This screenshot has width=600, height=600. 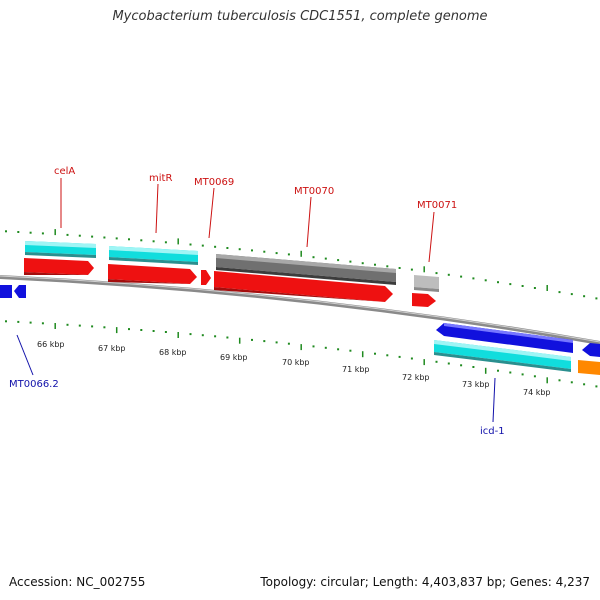 I want to click on gene-label-celA: celA, so click(x=64, y=171).